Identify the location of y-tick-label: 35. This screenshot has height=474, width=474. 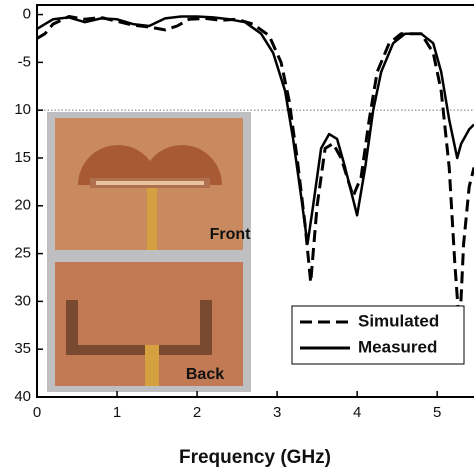
(22, 348).